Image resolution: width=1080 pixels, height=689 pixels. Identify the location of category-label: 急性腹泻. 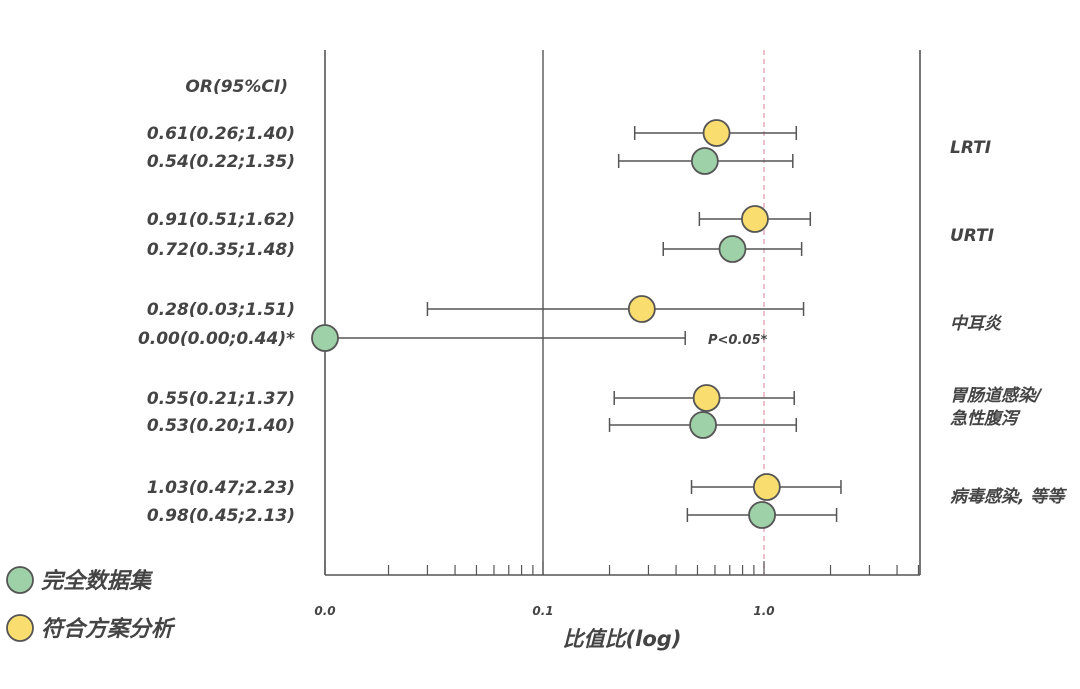
(985, 419).